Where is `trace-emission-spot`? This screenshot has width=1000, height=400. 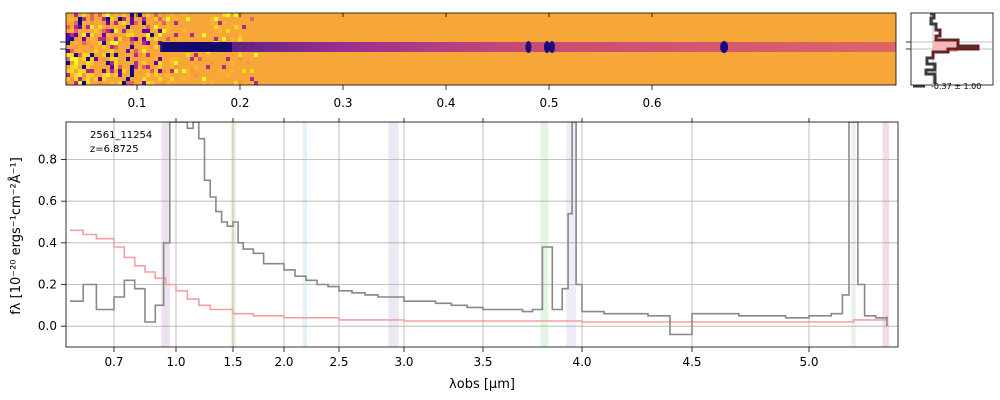 trace-emission-spot is located at coordinates (528, 47).